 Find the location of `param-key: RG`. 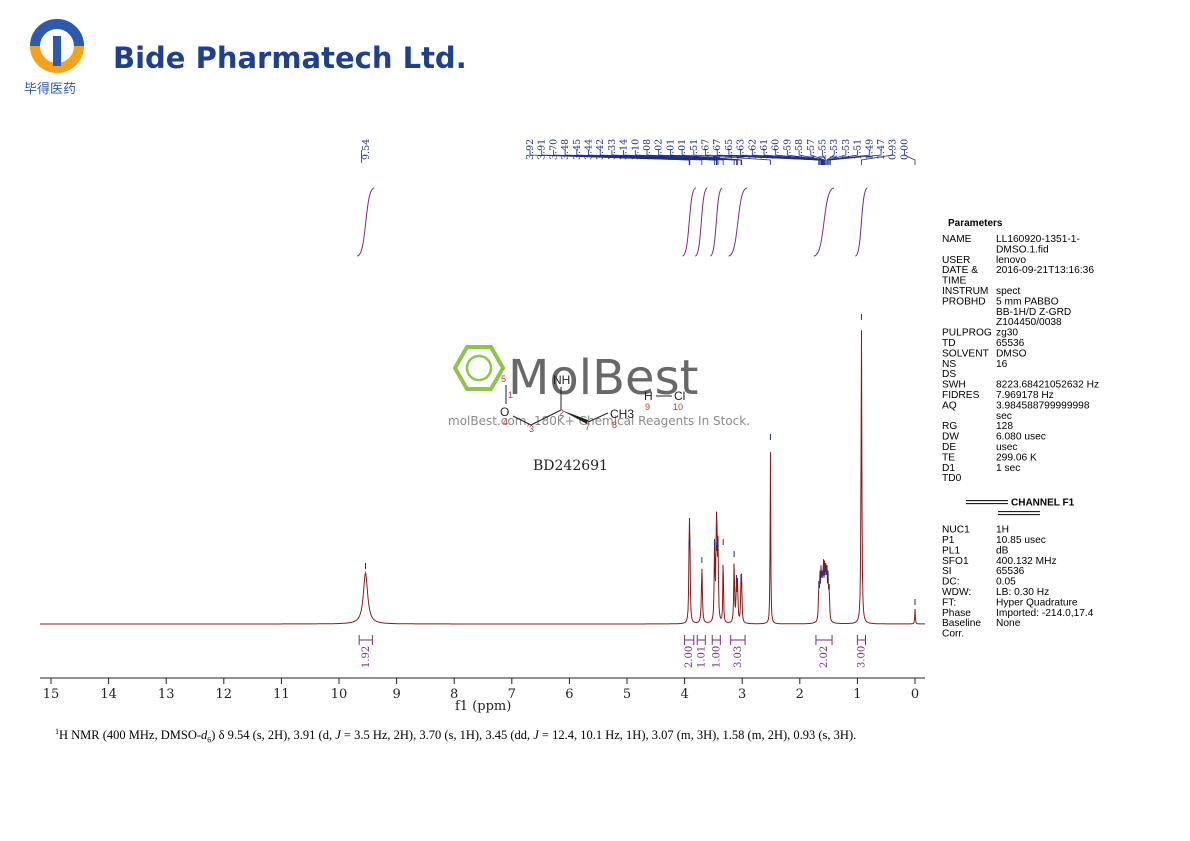

param-key: RG is located at coordinates (949, 426).